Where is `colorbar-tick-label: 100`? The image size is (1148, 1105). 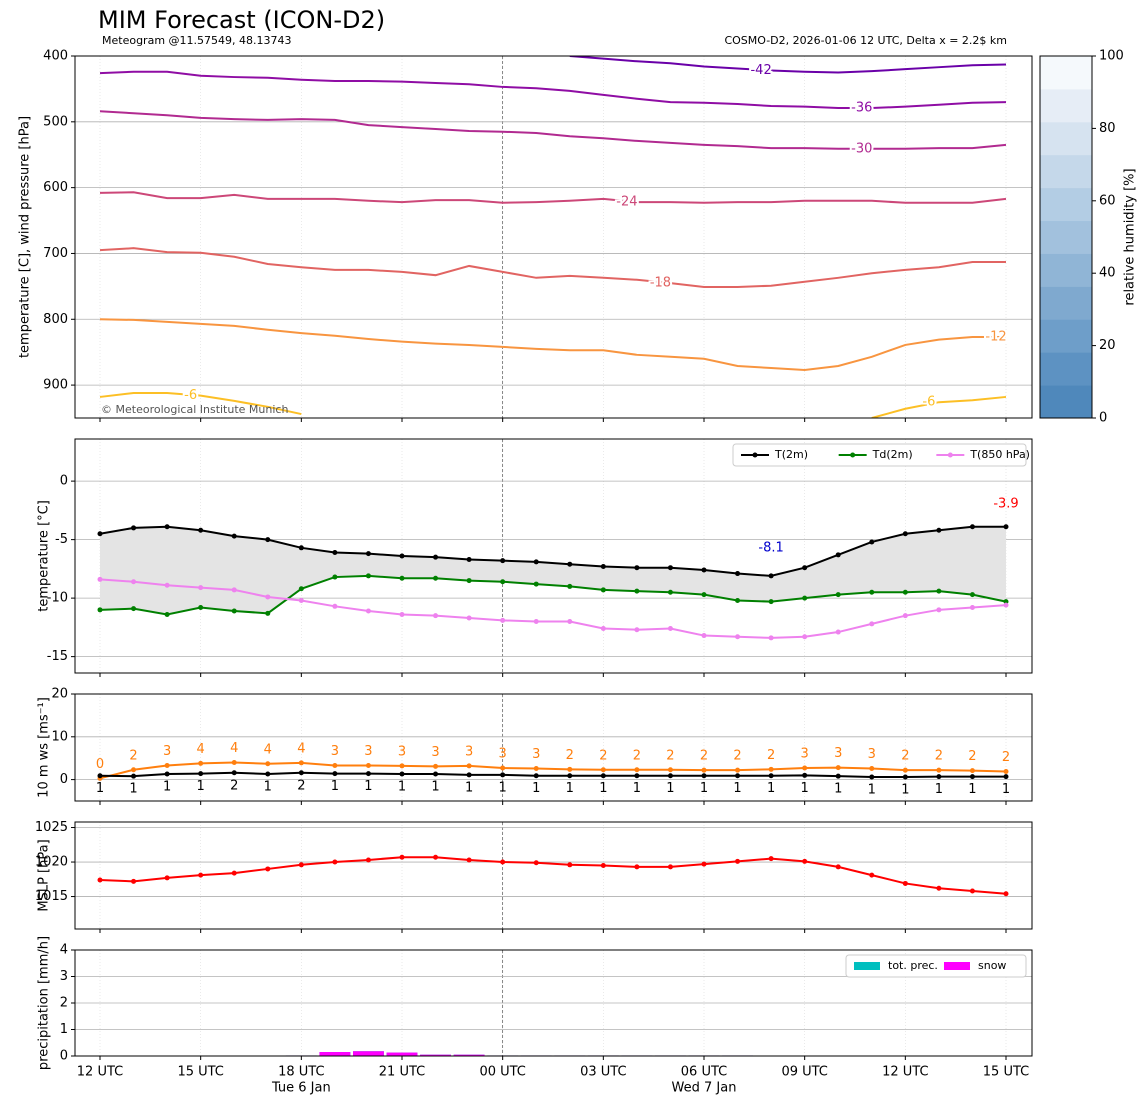 colorbar-tick-label: 100 is located at coordinates (1111, 56).